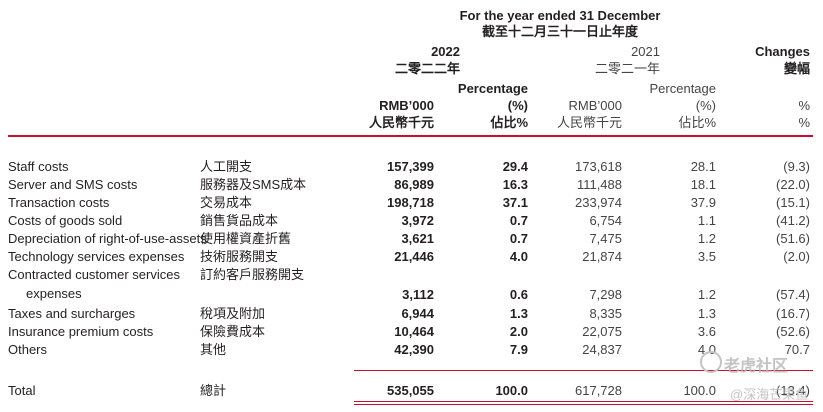 The image size is (823, 412). I want to click on changes-unit: %, so click(804, 105).